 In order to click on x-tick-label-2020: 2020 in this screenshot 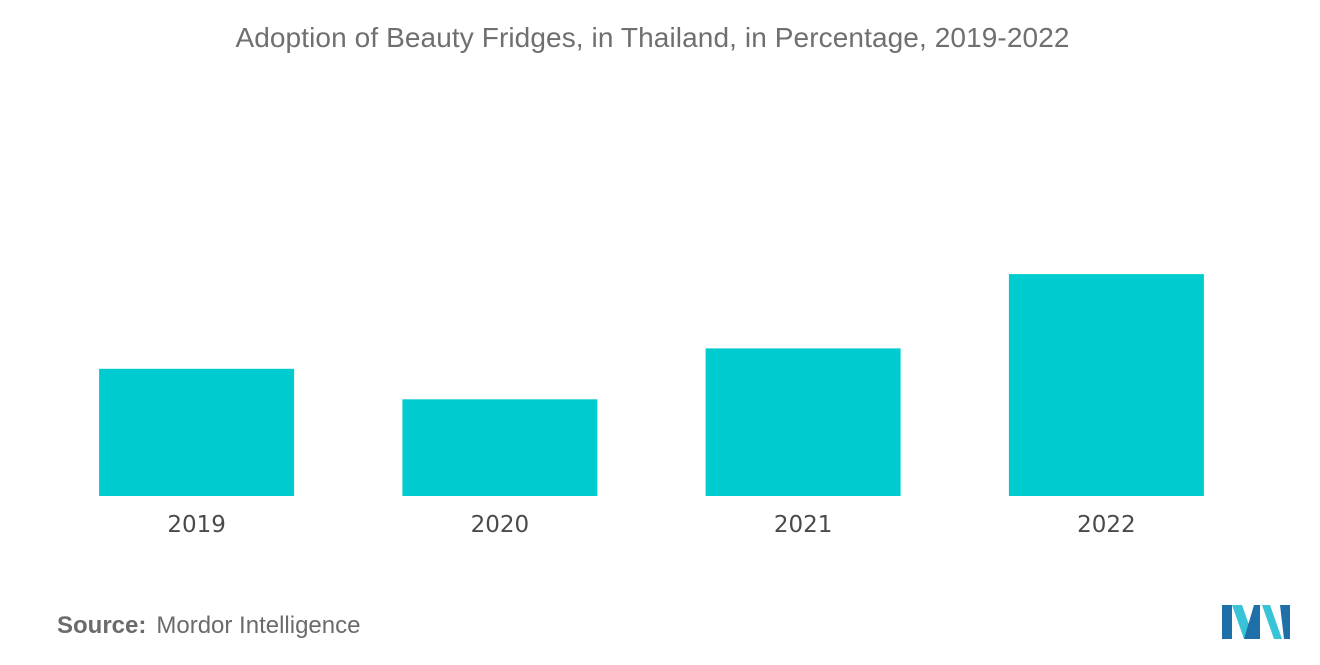, I will do `click(500, 525)`.